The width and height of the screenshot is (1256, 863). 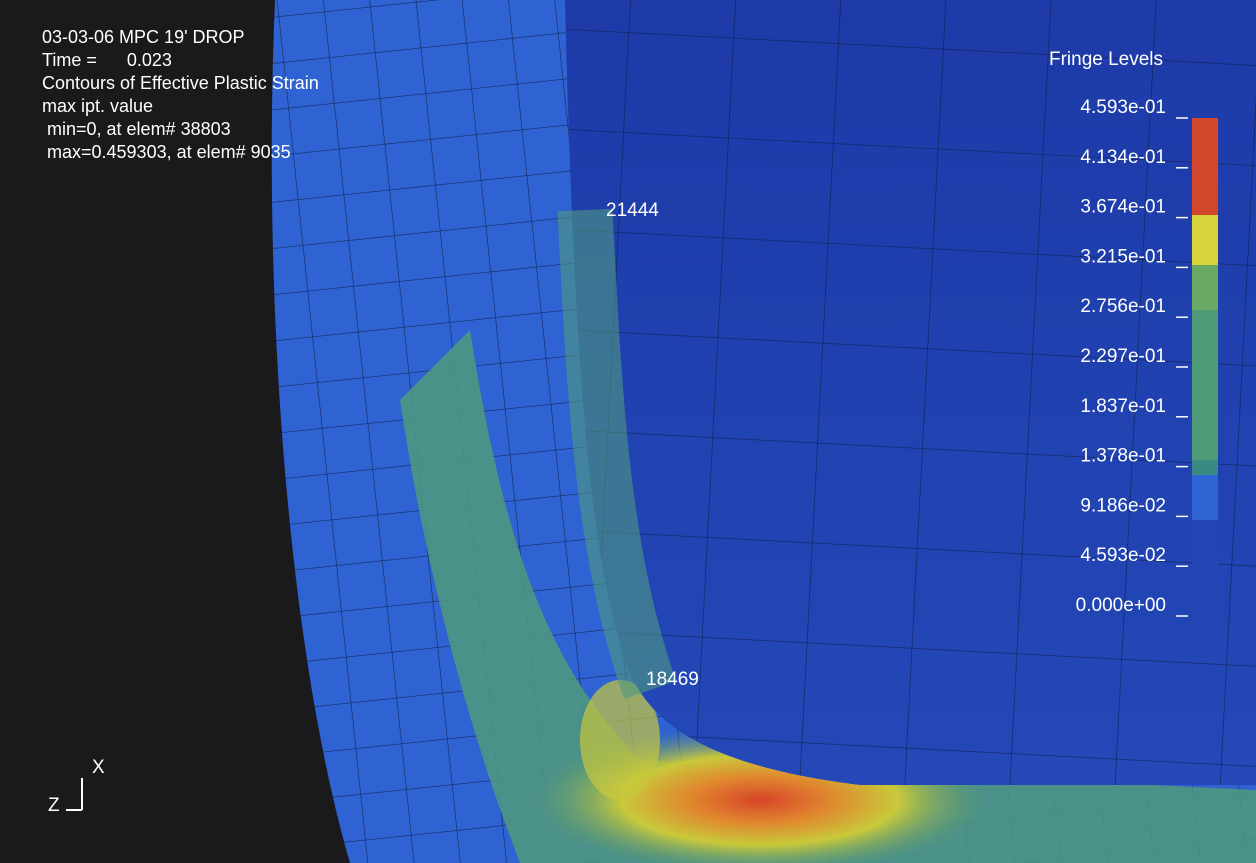 What do you see at coordinates (1123, 406) in the screenshot?
I see `legend-level: 1.837e-01` at bounding box center [1123, 406].